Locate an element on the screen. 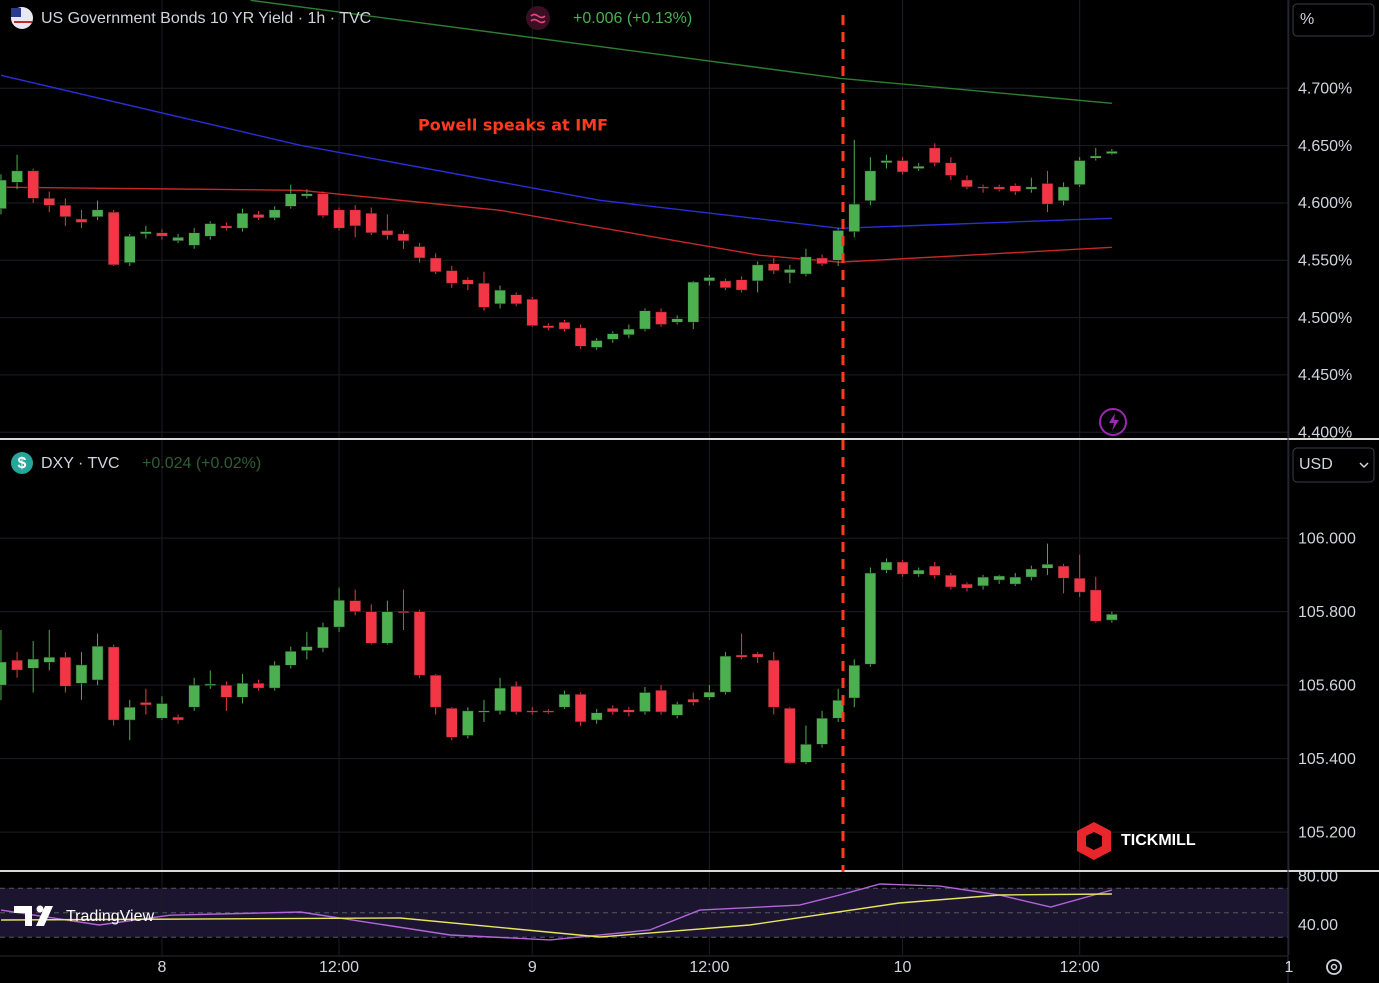 This screenshot has height=983, width=1379. y-tick-label: 4.500% is located at coordinates (1325, 318).